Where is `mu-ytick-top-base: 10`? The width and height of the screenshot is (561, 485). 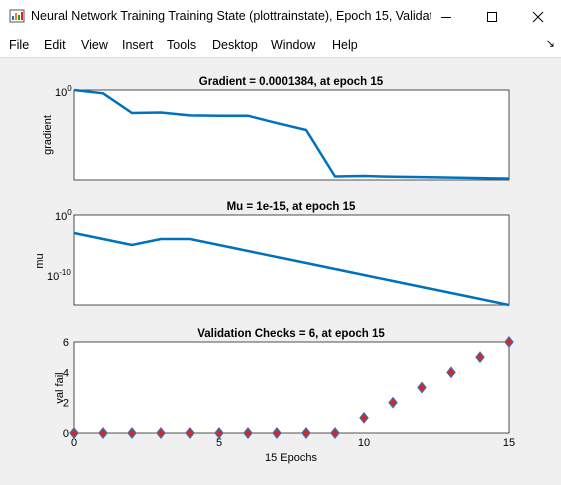 mu-ytick-top-base: 10 is located at coordinates (61, 217).